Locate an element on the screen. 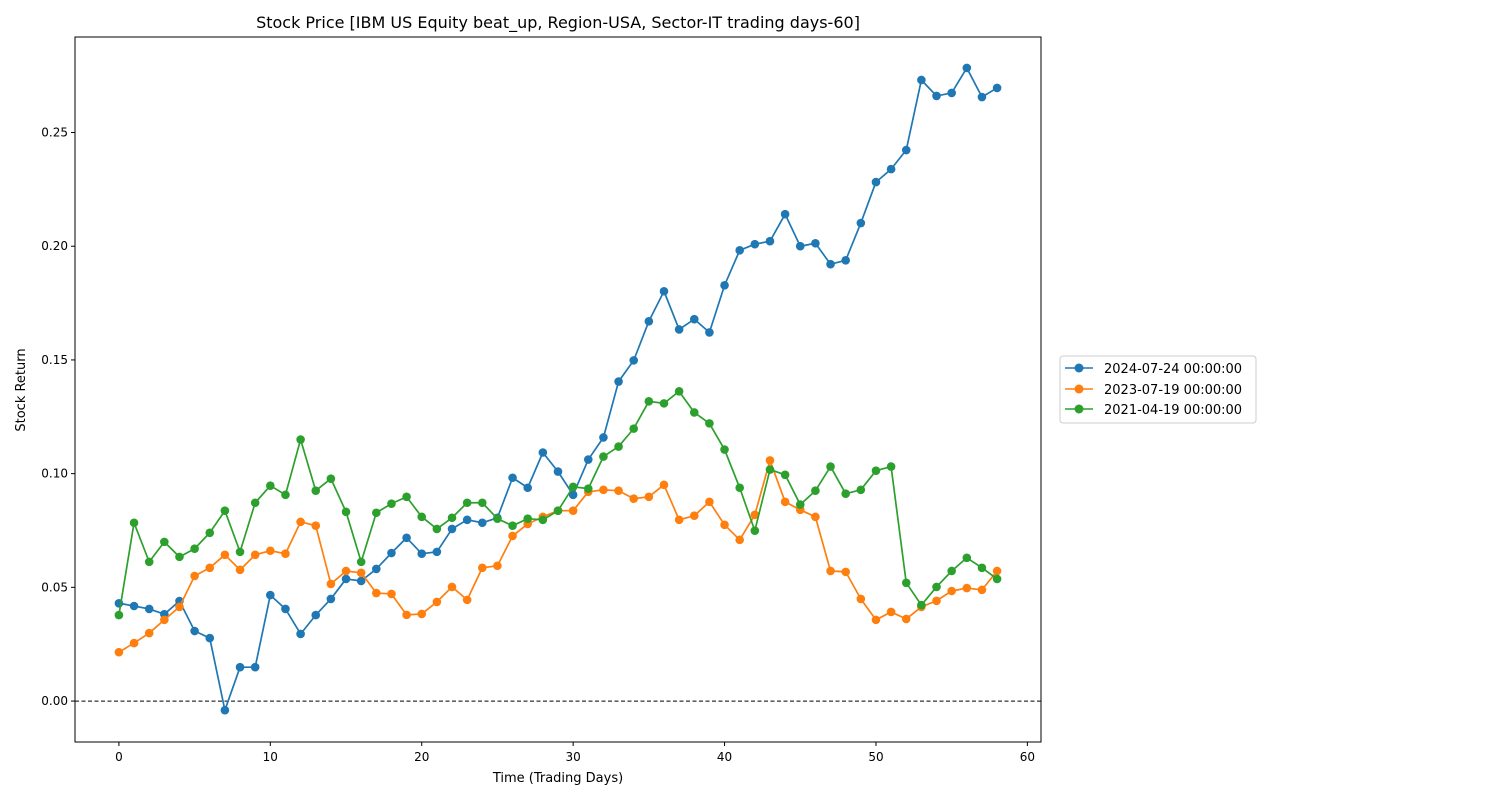 The height and width of the screenshot is (800, 1500). legend-entry-1: 2024-07-24 00:00:00 is located at coordinates (1173, 369).